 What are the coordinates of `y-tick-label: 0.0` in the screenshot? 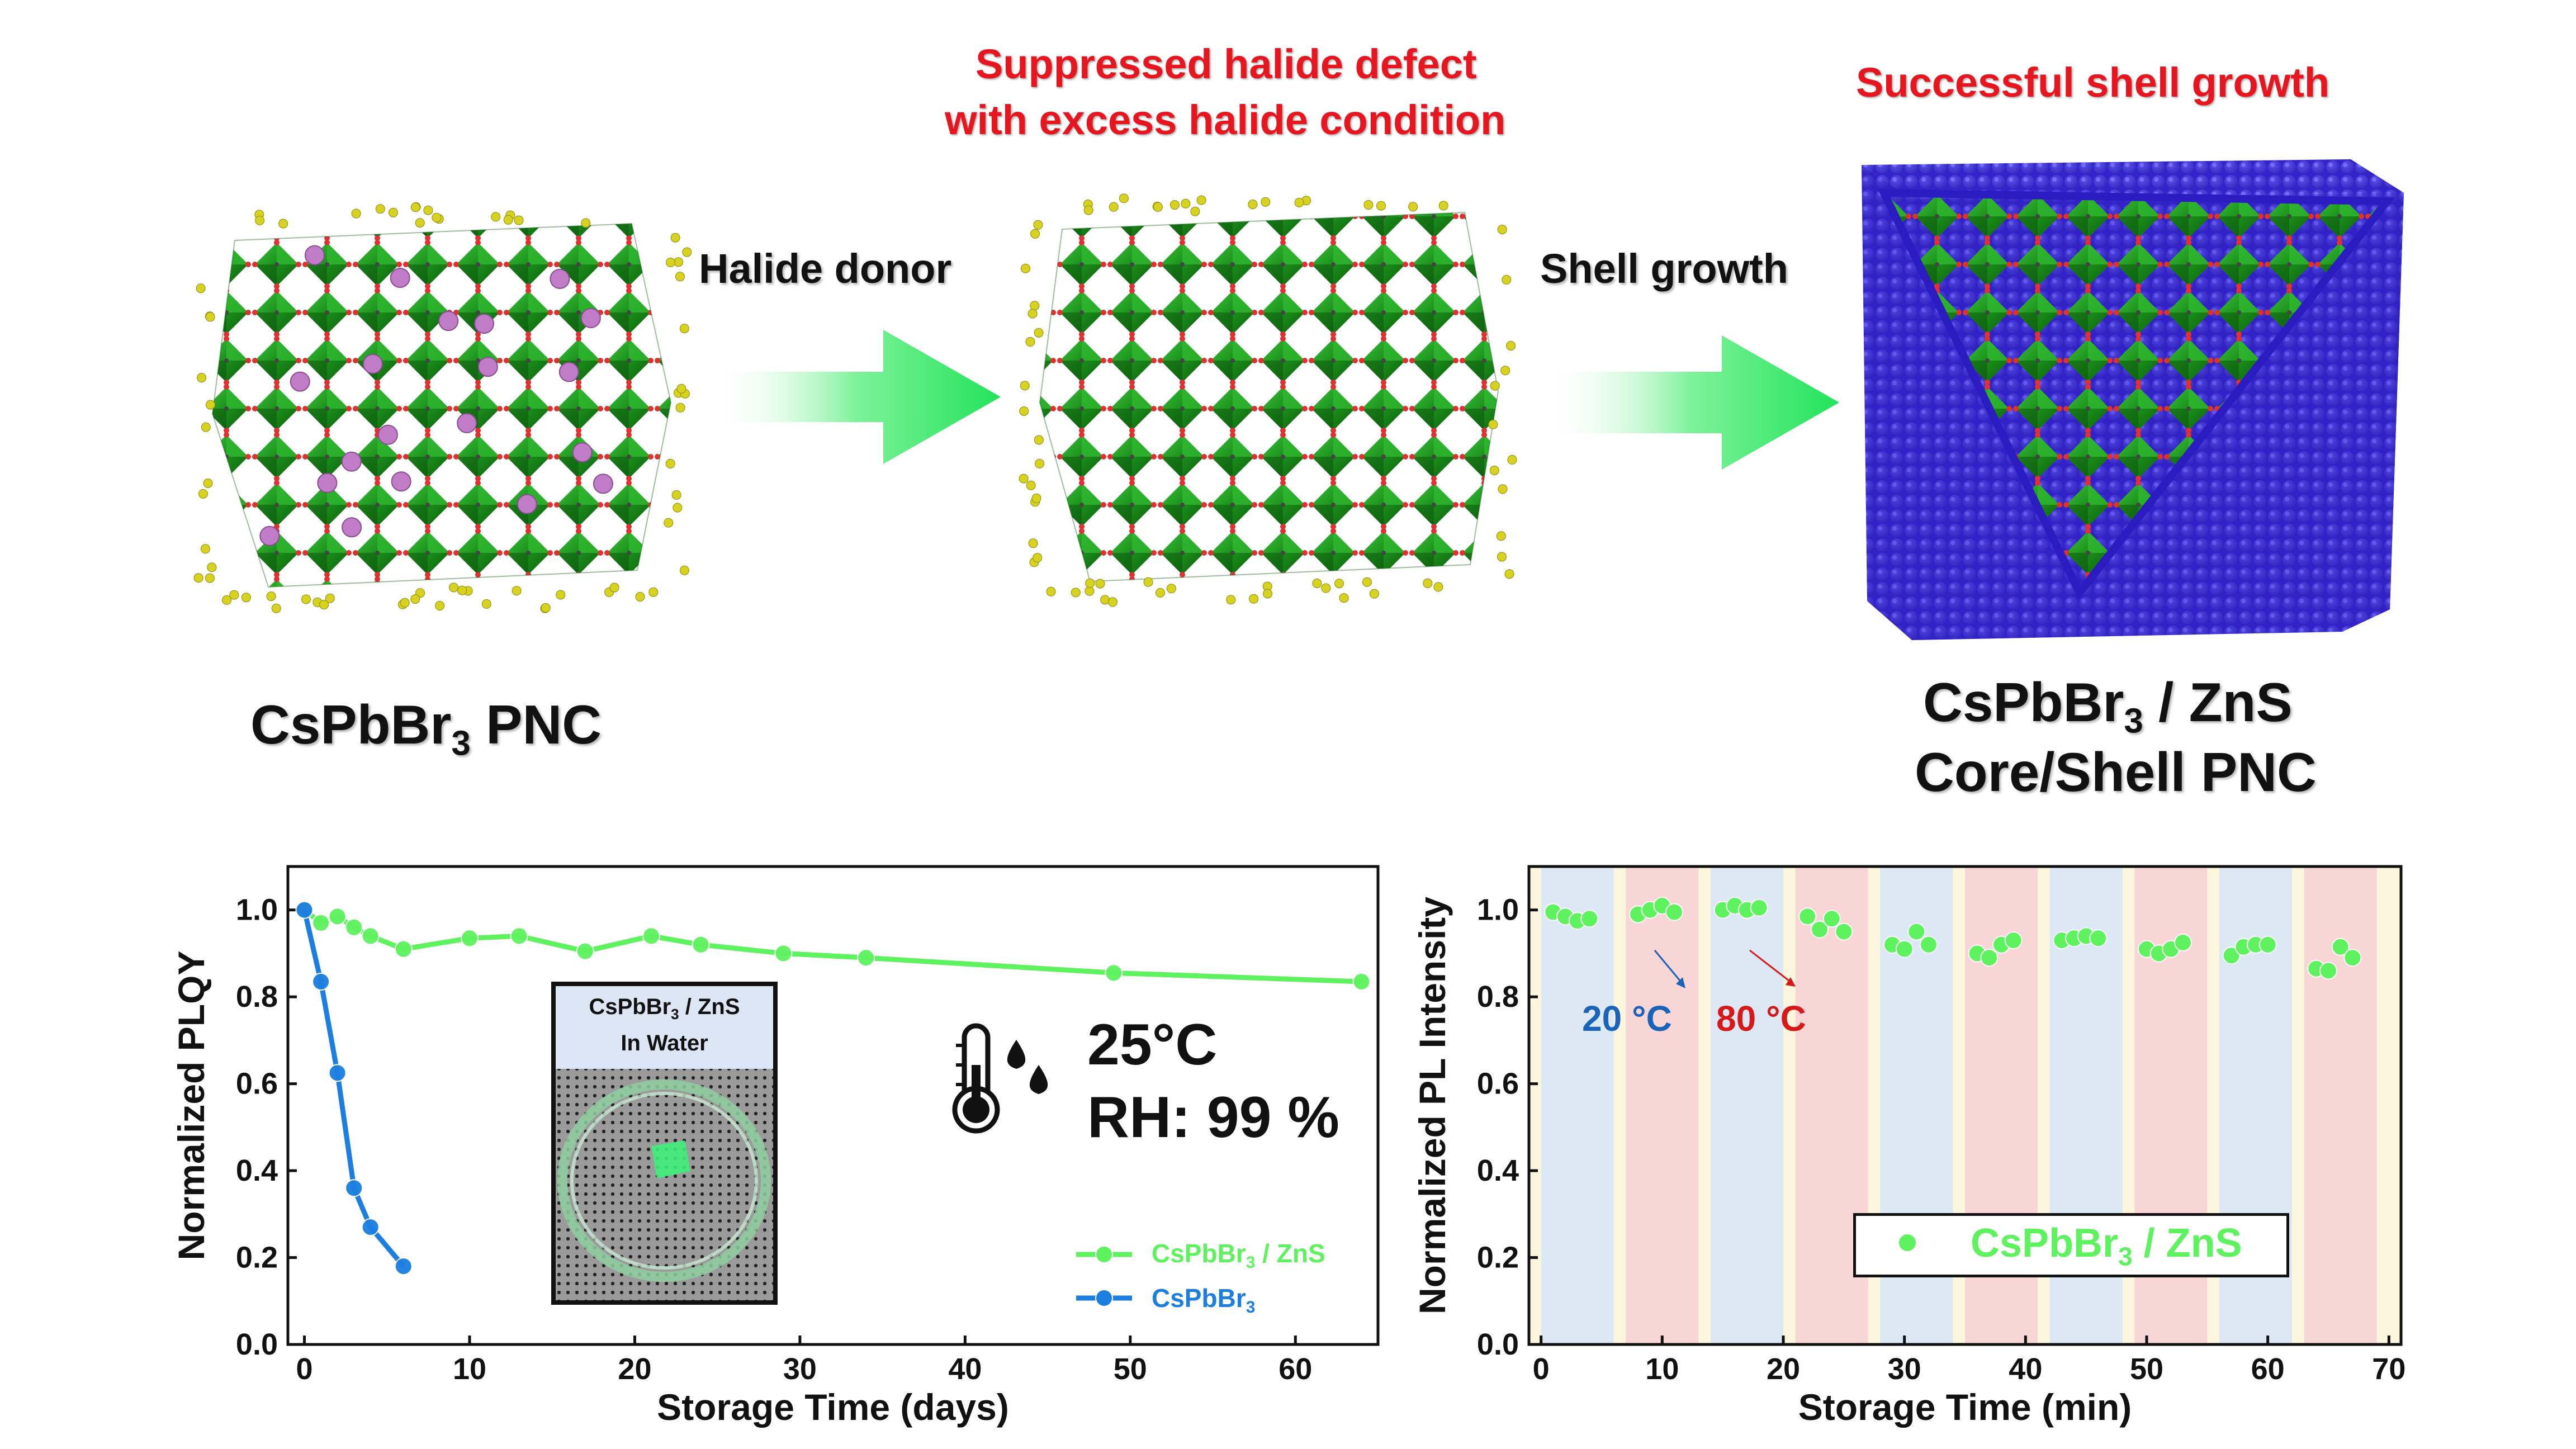 It's located at (1498, 1345).